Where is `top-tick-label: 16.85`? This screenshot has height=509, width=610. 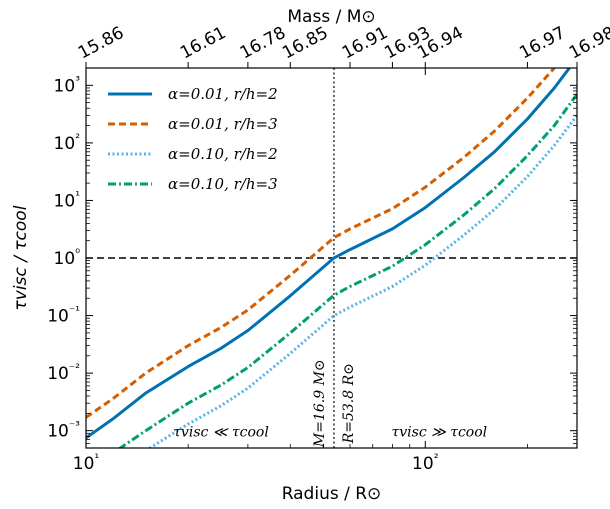
top-tick-label: 16.85 is located at coordinates (305, 43).